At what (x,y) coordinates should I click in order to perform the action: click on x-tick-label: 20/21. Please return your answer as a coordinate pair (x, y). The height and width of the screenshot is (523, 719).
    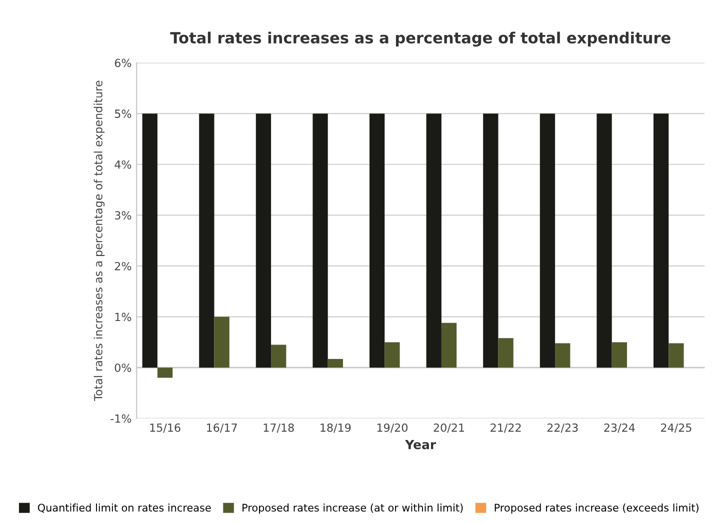
    Looking at the image, I should click on (449, 428).